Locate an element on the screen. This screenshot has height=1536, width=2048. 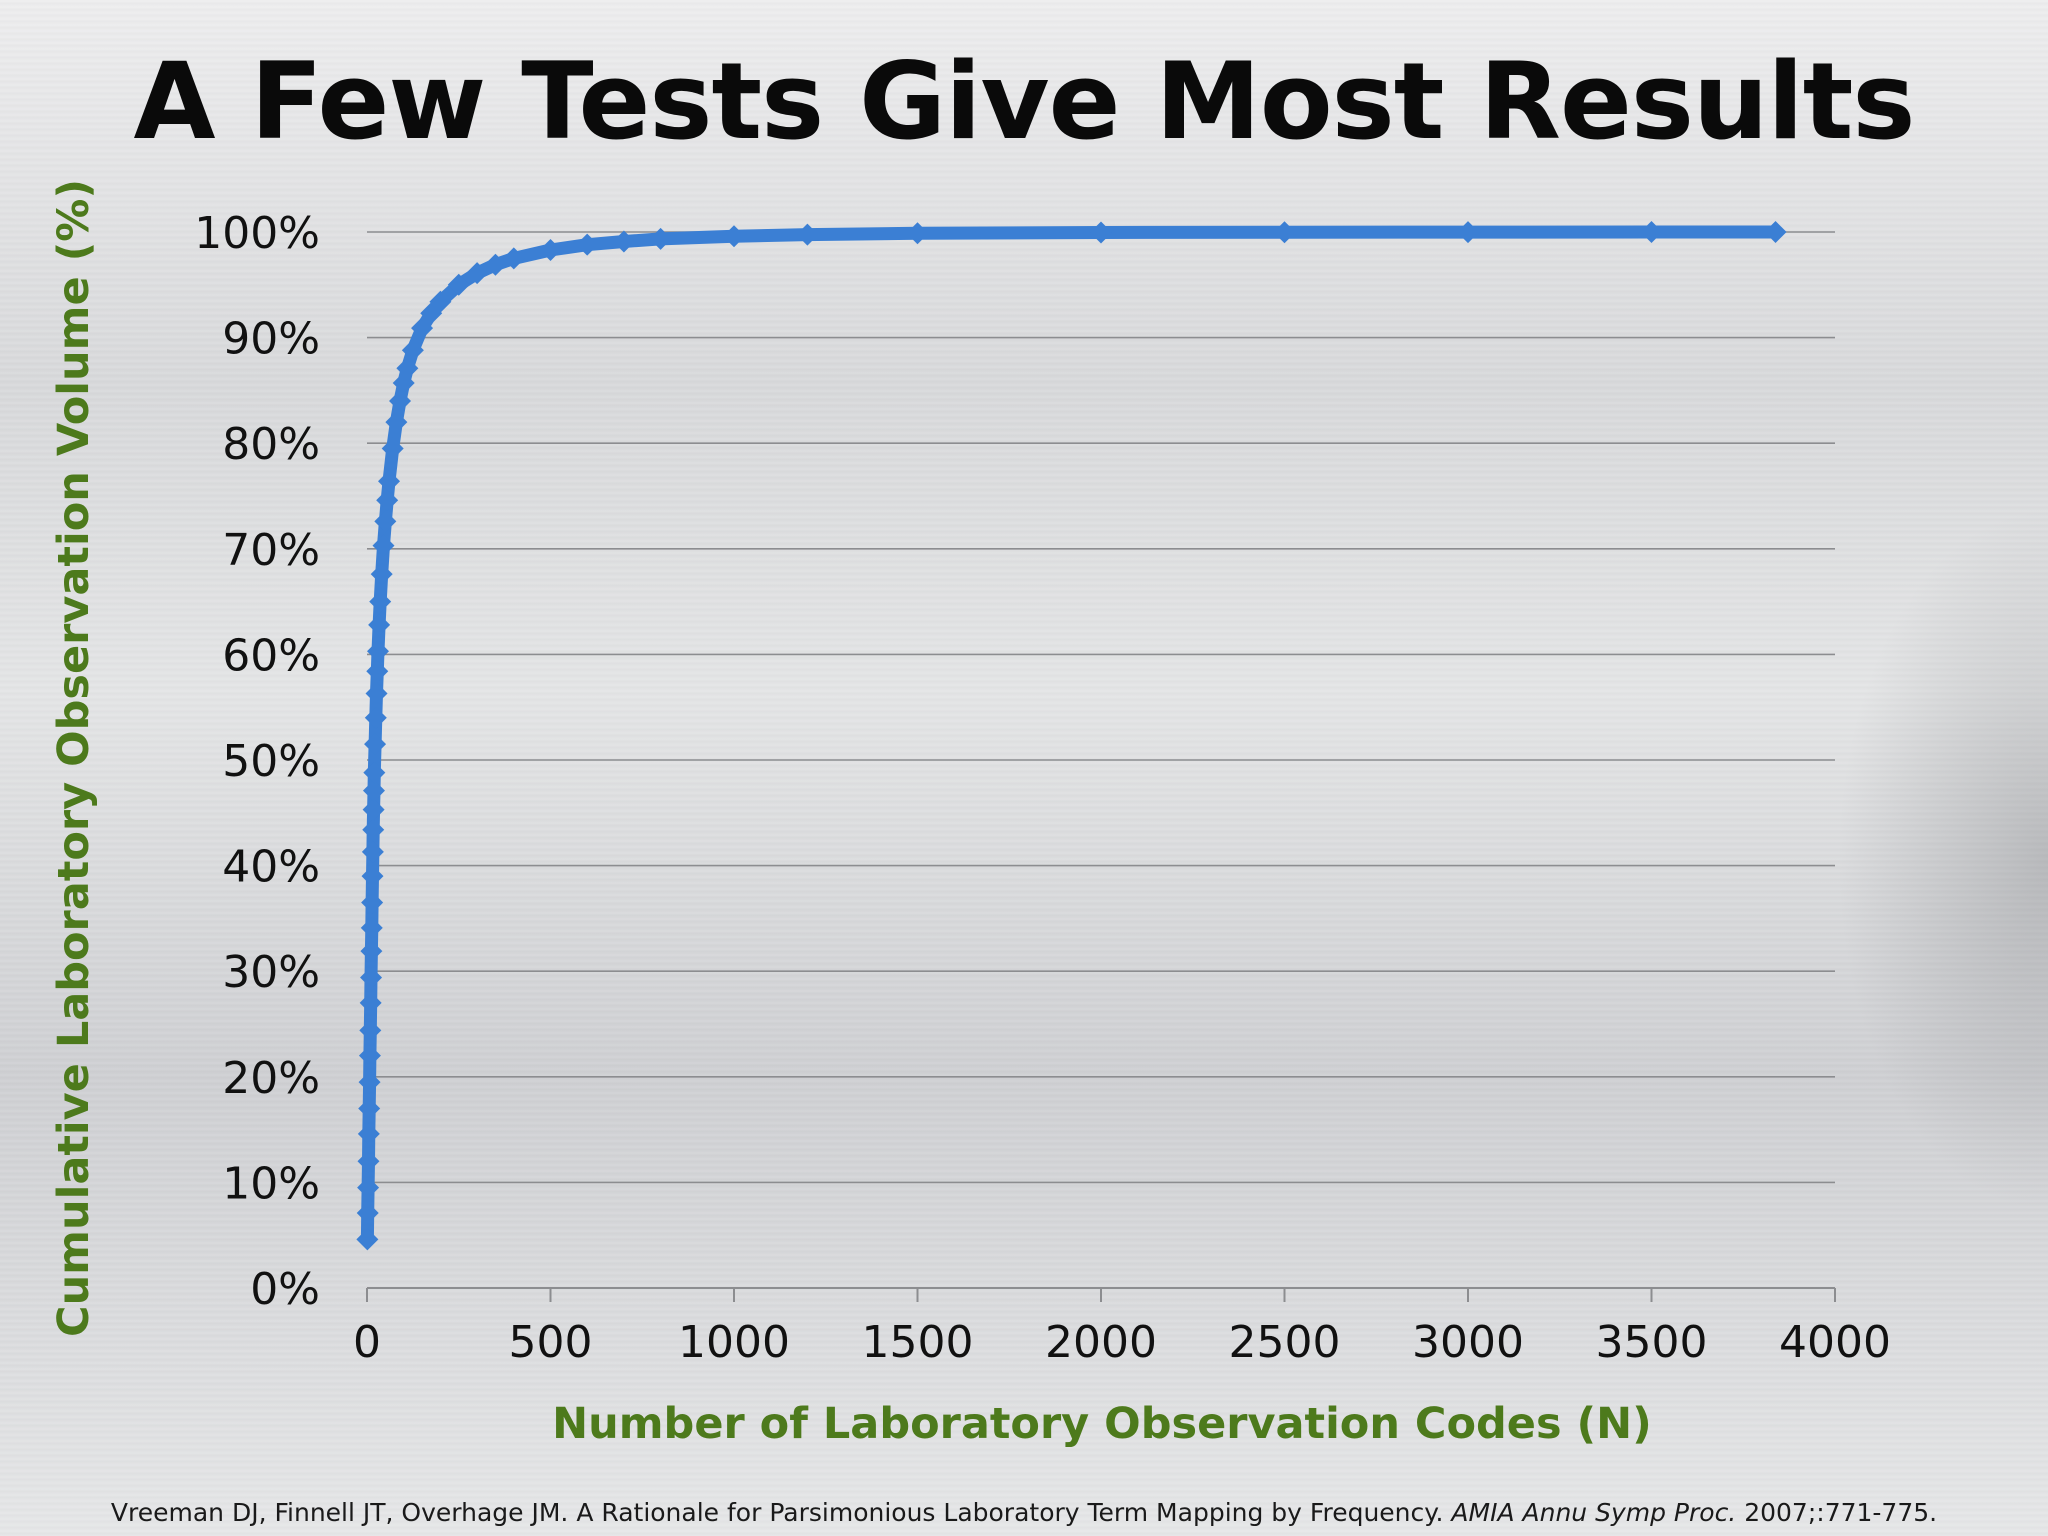
chart-title: A Few Tests Give Most Results is located at coordinates (1024, 101).